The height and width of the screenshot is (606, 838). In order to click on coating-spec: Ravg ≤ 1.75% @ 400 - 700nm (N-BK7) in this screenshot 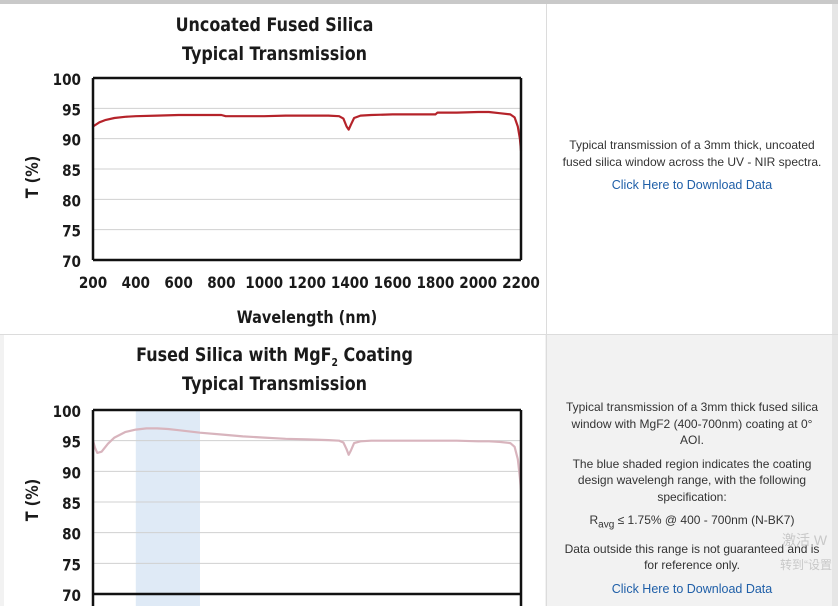, I will do `click(692, 523)`.